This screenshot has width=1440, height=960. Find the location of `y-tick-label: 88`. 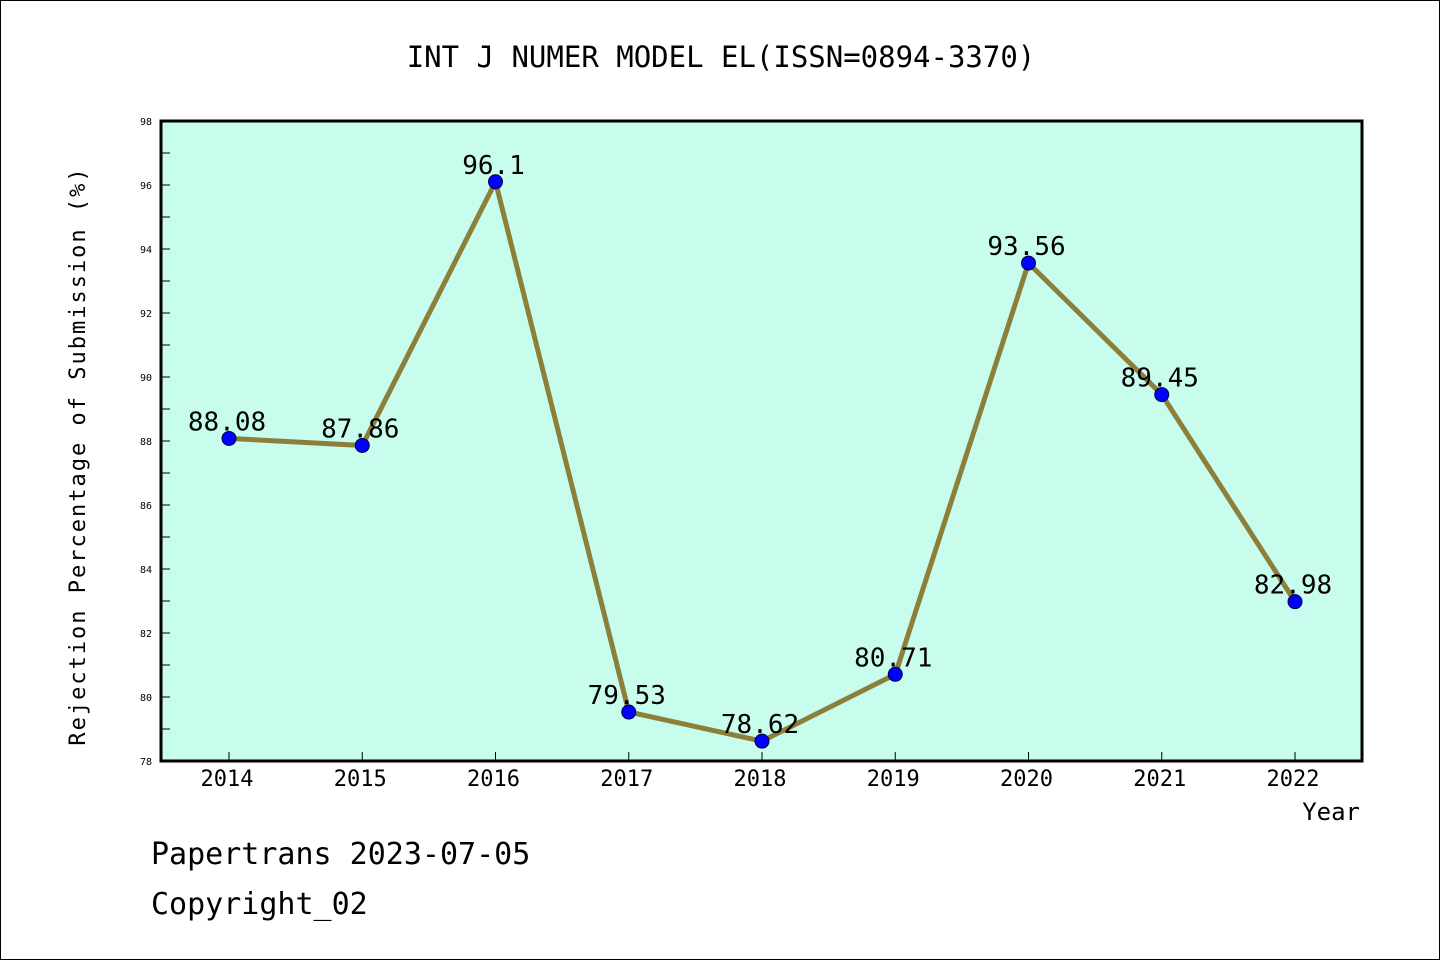

y-tick-label: 88 is located at coordinates (146, 442).